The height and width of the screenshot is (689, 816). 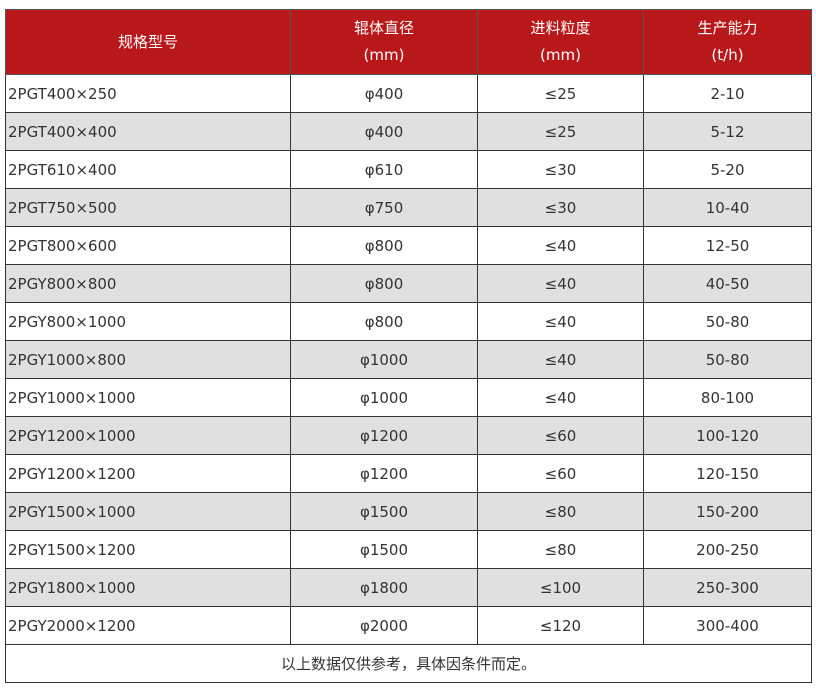 What do you see at coordinates (148, 625) in the screenshot?
I see `cell-model: 2PGY2000×1200` at bounding box center [148, 625].